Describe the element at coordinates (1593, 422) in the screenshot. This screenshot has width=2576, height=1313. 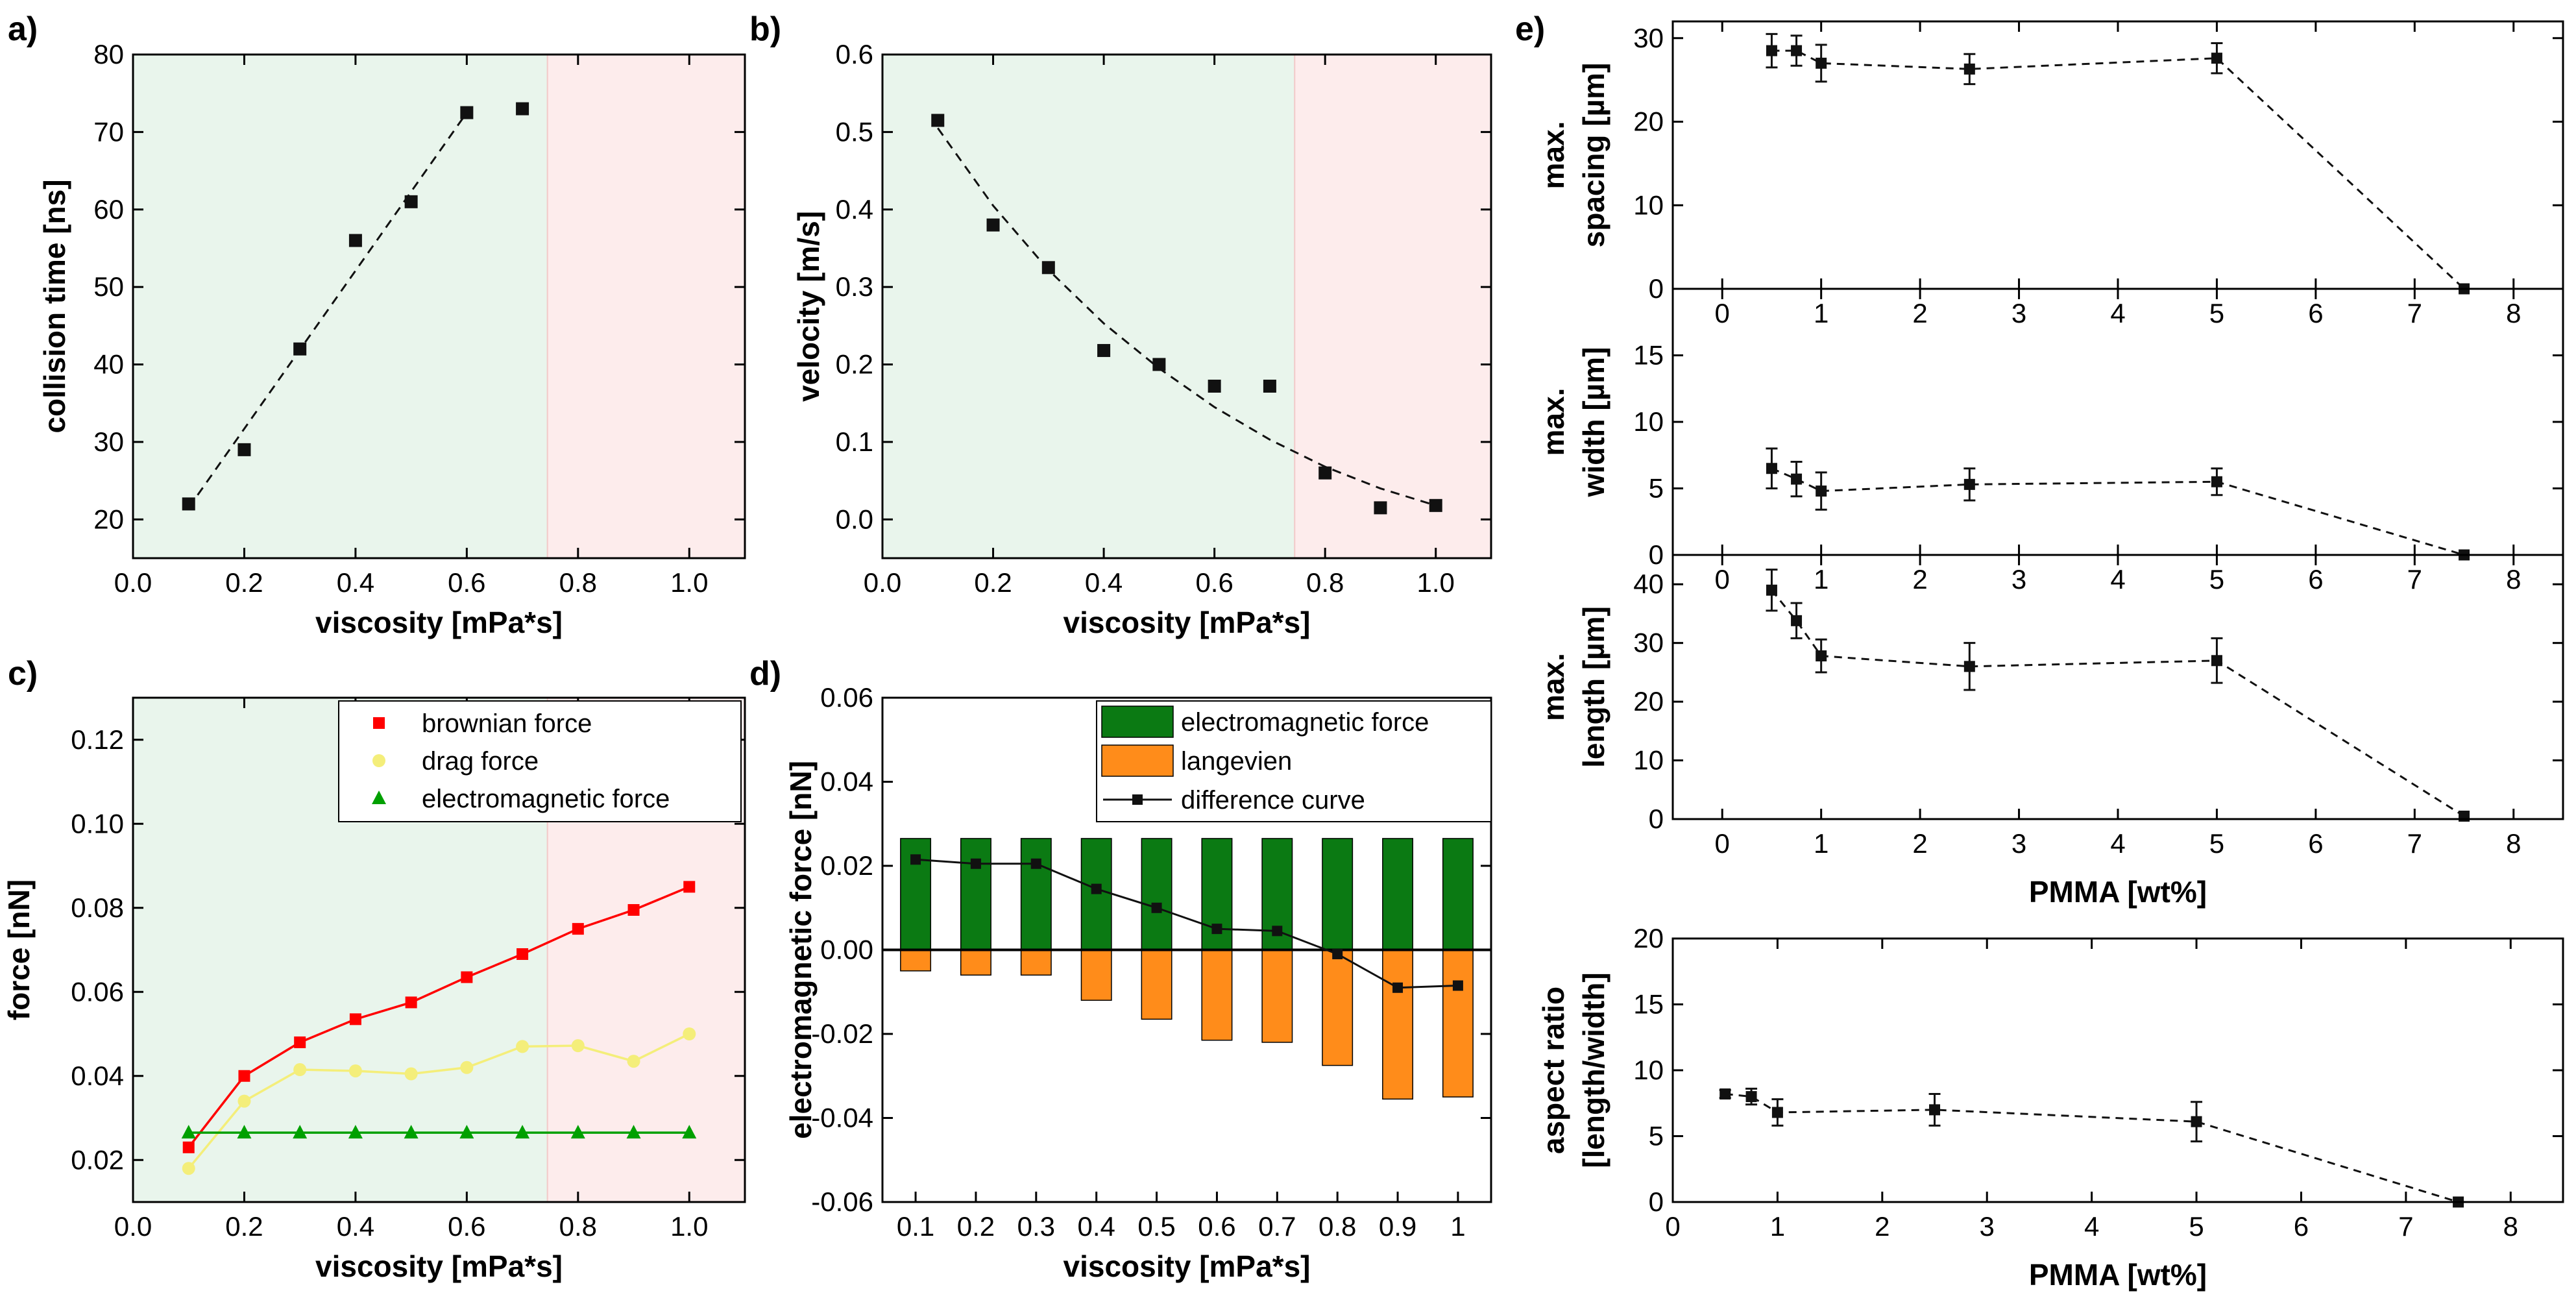
I see `panel-e2-y-axis-label: width [µm]` at that location.